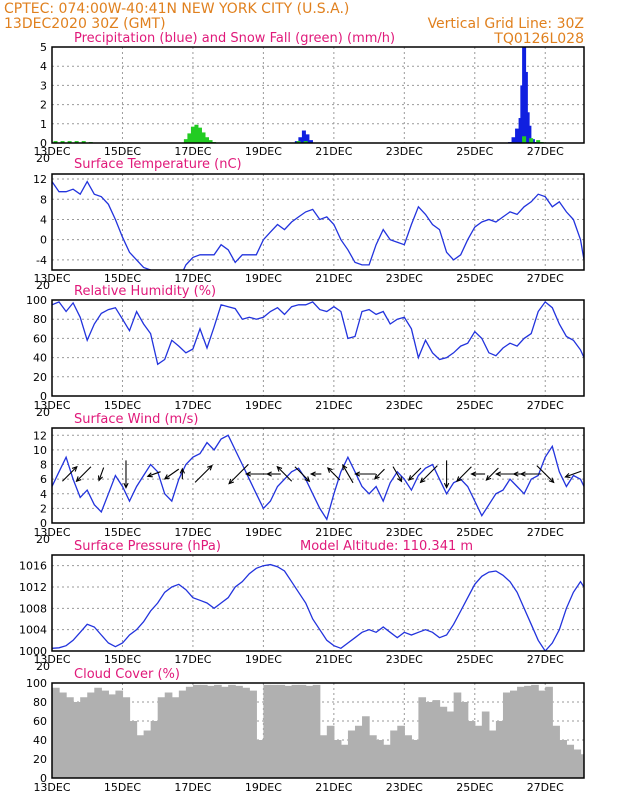 Image resolution: width=618 pixels, height=800 pixels. I want to click on x-tick-label: 27DEC, so click(545, 532).